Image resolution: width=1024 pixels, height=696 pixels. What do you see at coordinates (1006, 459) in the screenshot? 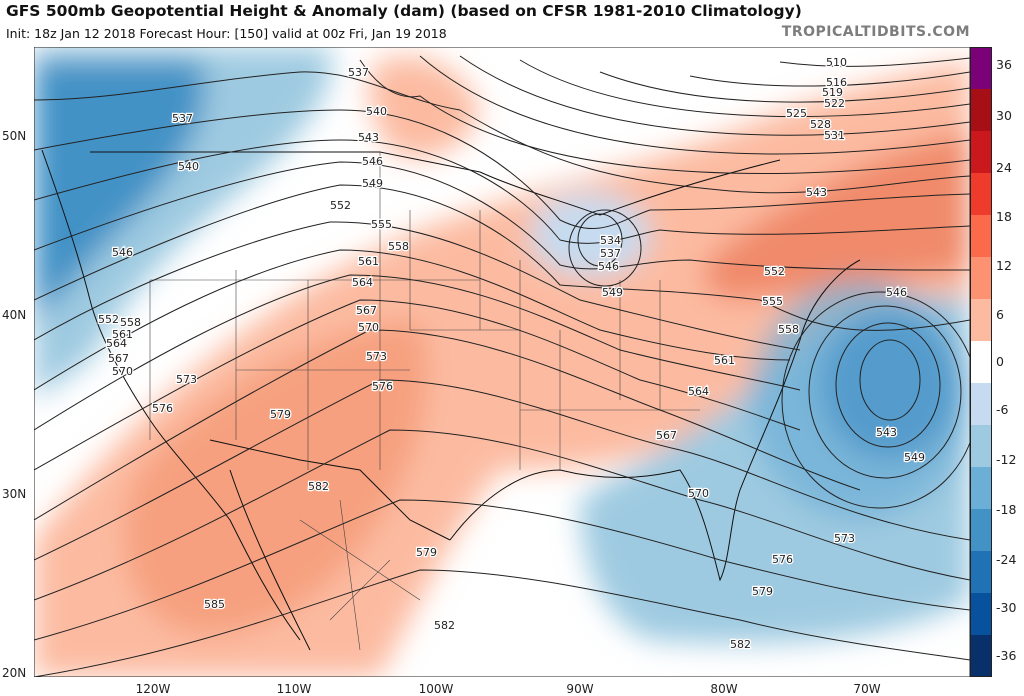
I see `colorbar-tick-label: -12` at bounding box center [1006, 459].